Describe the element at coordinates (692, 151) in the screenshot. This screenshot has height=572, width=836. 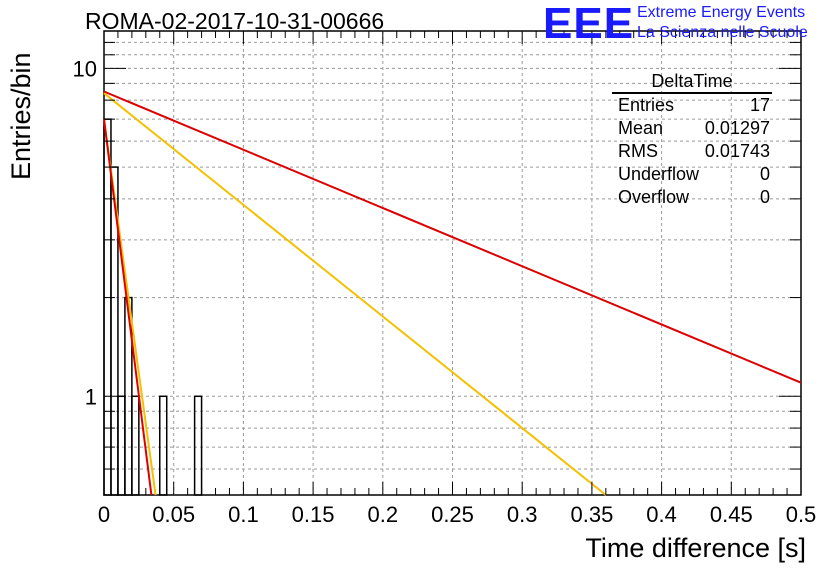
I see `stats-row-rms: RMS 0.01743` at that location.